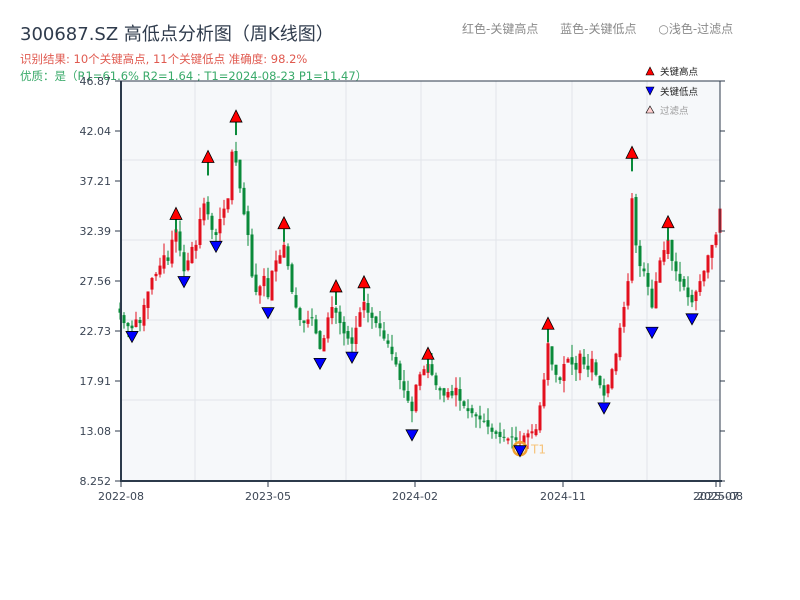  What do you see at coordinates (96, 481) in the screenshot?
I see `y-tick-label: 8.252` at bounding box center [96, 481].